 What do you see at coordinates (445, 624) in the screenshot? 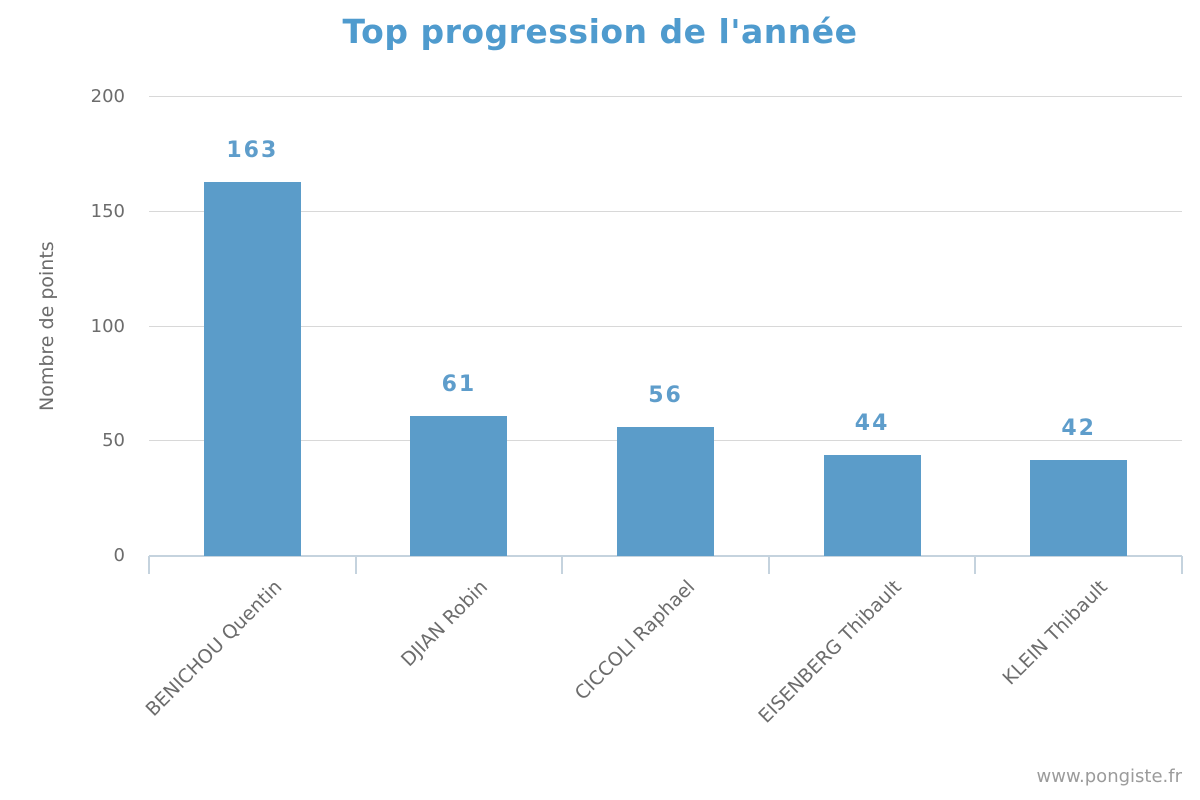
I see `x-category-label: DJIAN Robin` at bounding box center [445, 624].